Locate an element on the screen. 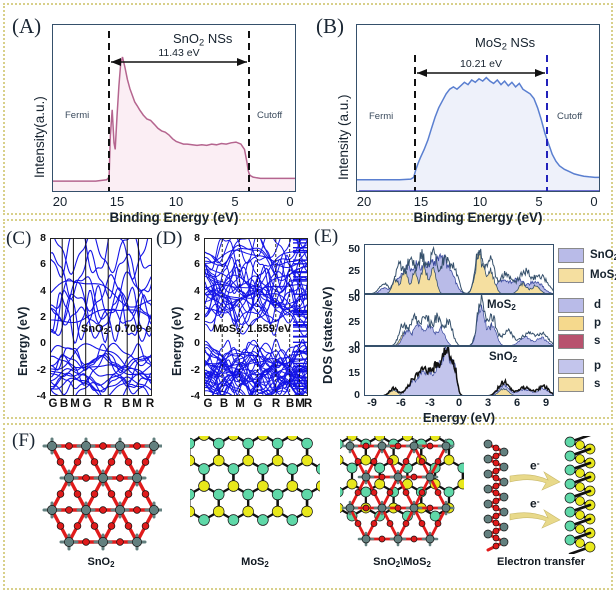 Image resolution: width=616 pixels, height=594 pixels. panel-a-label: (A) is located at coordinates (27, 26).